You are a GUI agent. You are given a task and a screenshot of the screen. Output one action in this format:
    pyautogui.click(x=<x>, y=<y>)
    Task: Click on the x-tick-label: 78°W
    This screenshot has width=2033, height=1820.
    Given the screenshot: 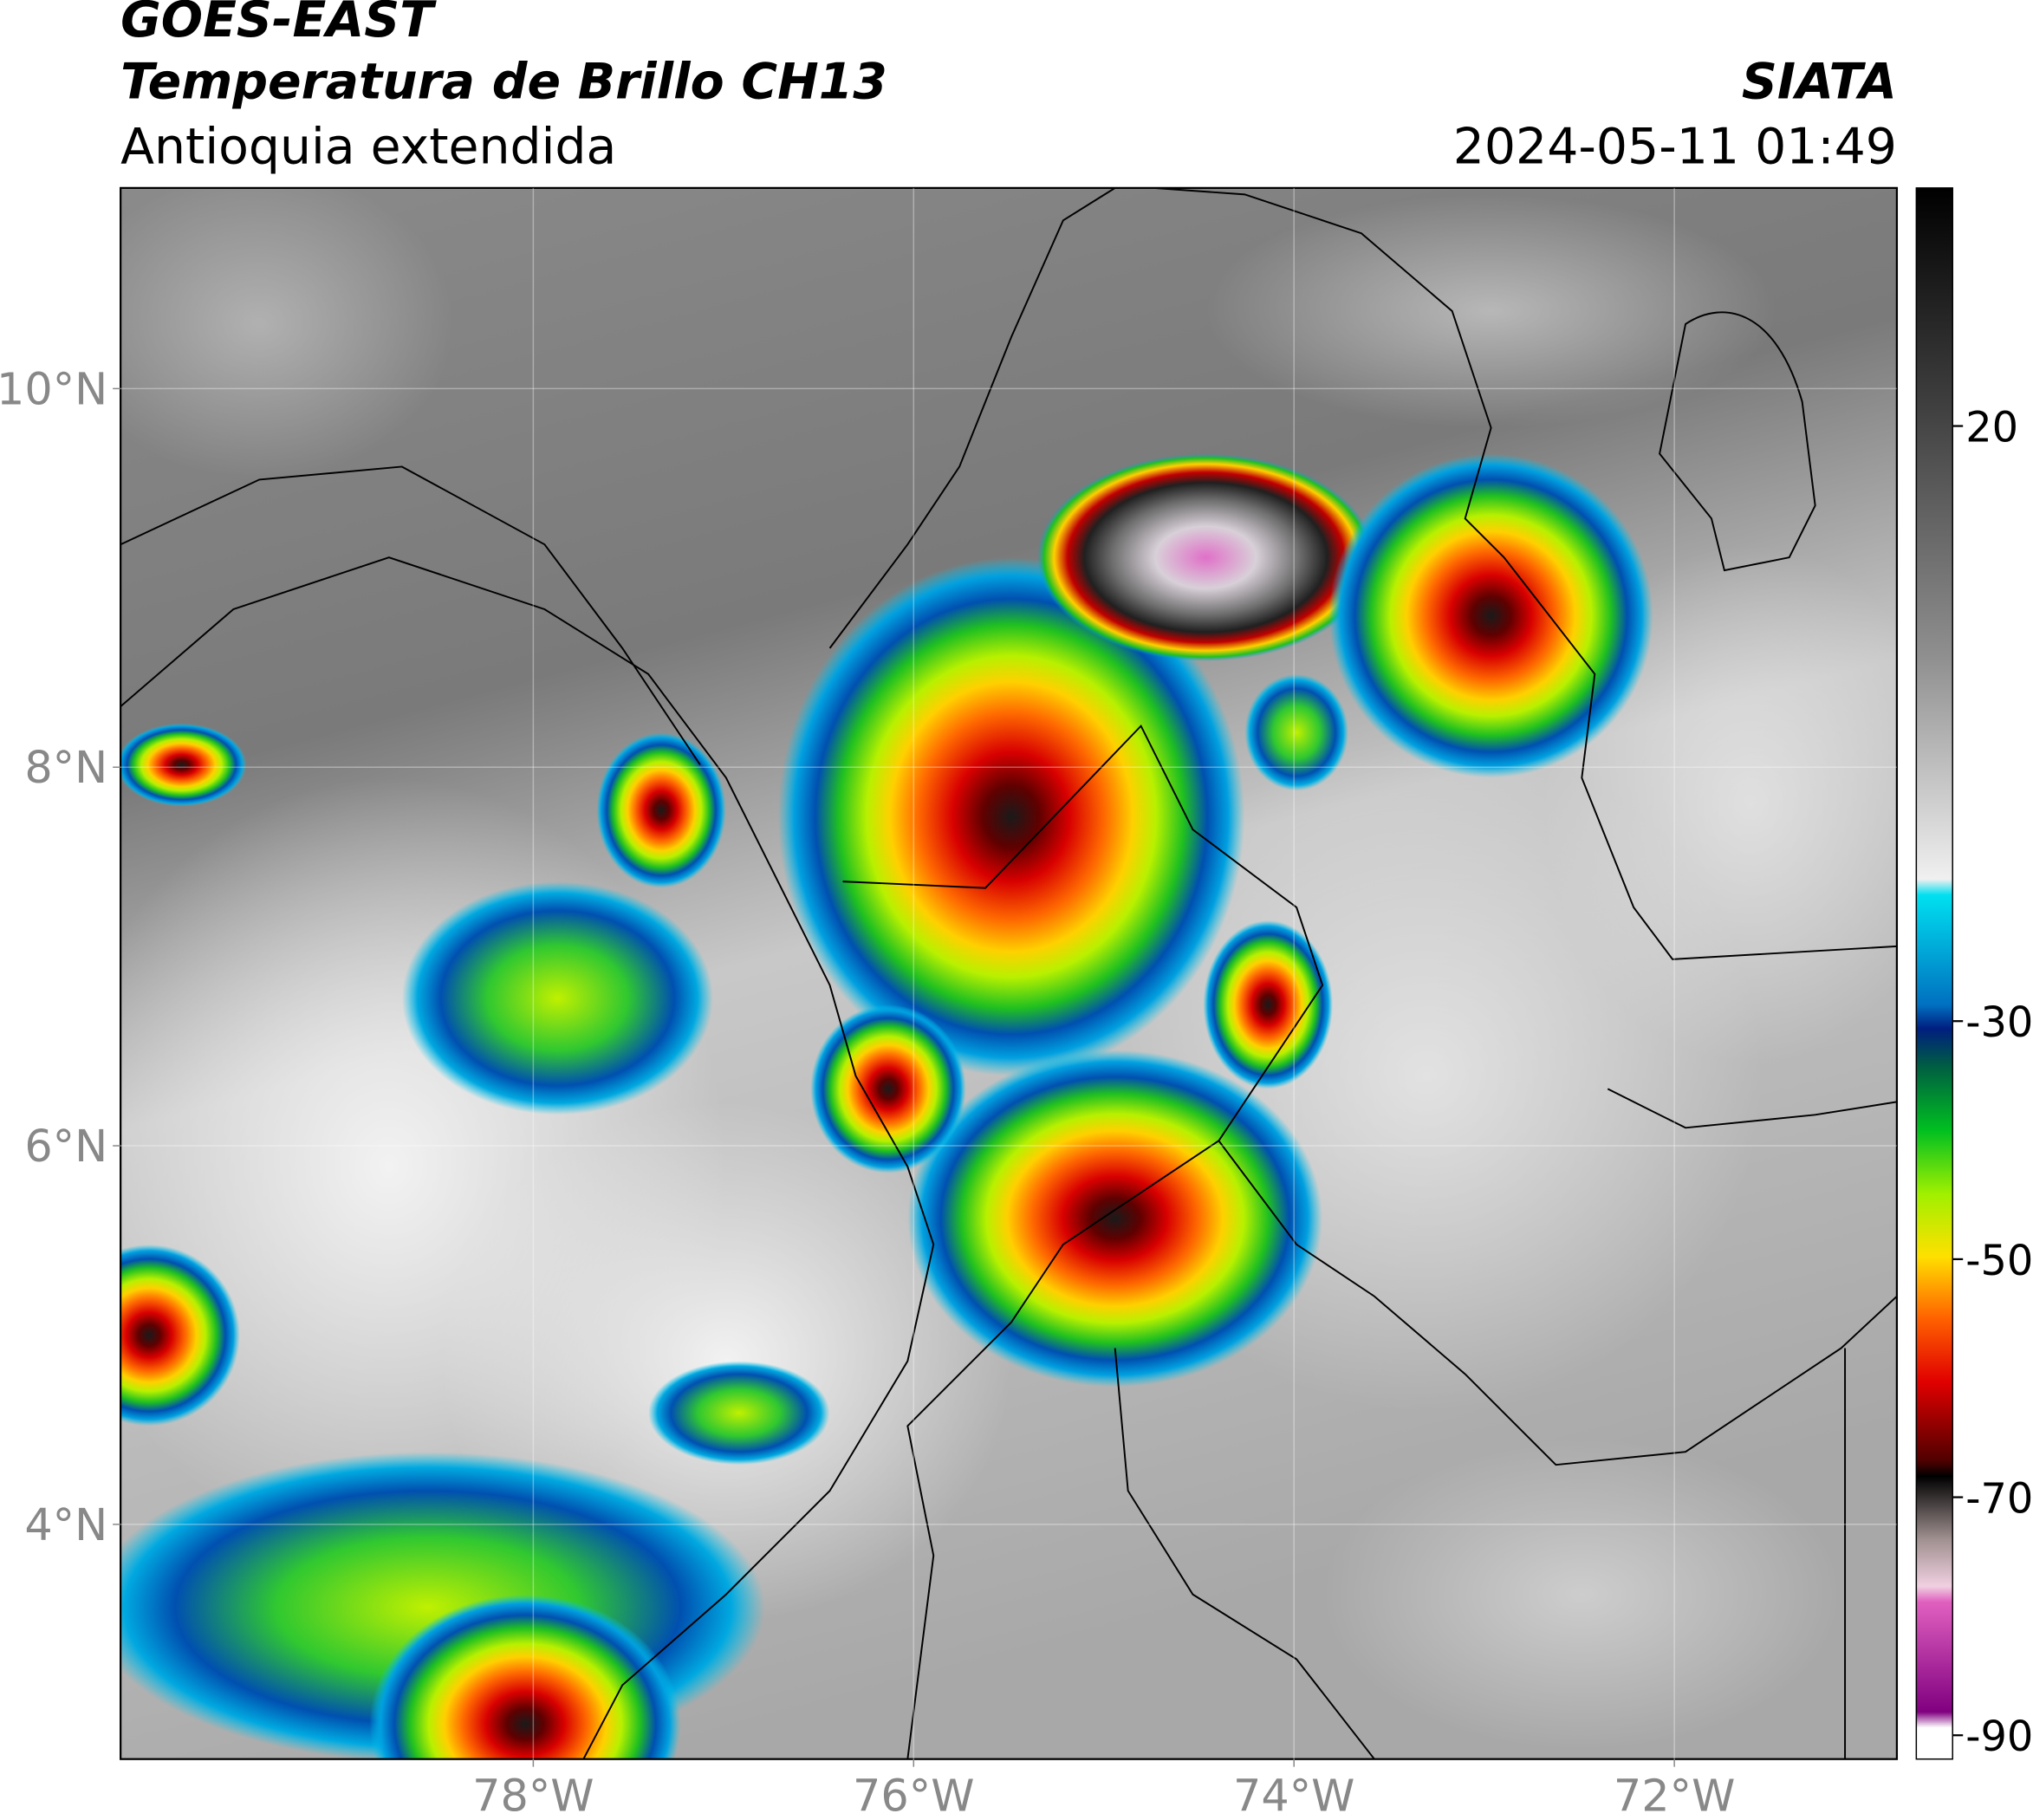 What is the action you would take?
    pyautogui.click(x=533, y=1795)
    